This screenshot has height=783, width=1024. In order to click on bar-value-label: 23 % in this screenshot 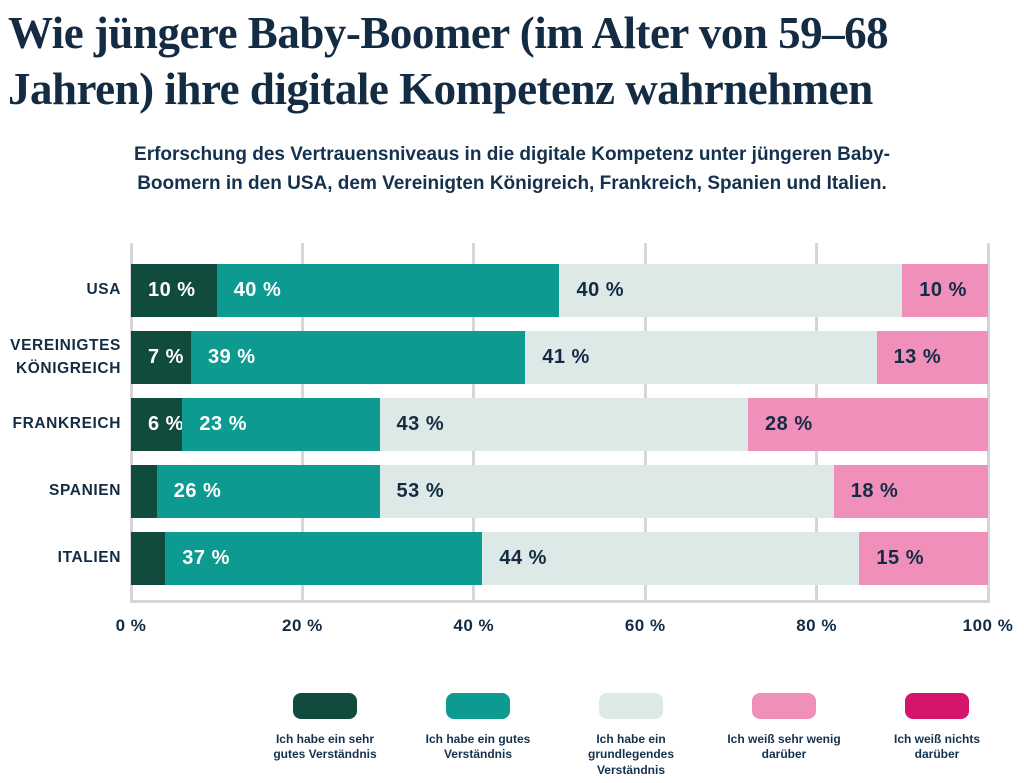, I will do `click(223, 424)`.